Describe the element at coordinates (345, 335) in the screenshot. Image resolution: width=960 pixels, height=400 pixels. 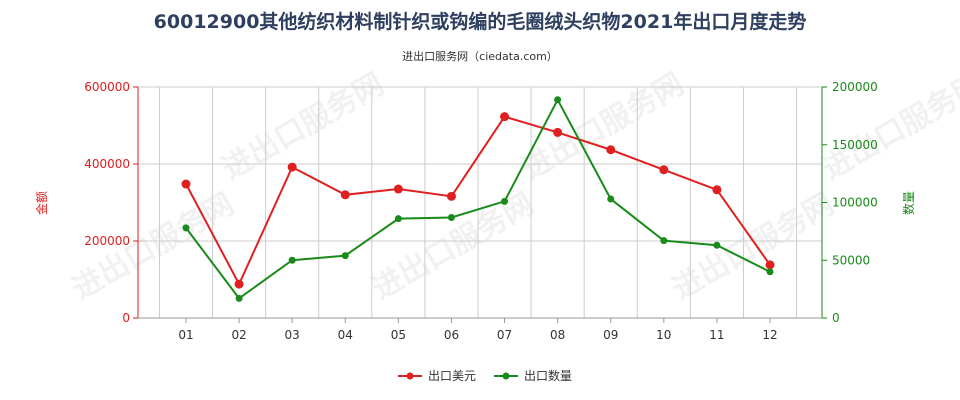
I see `x-tick-label: 04` at that location.